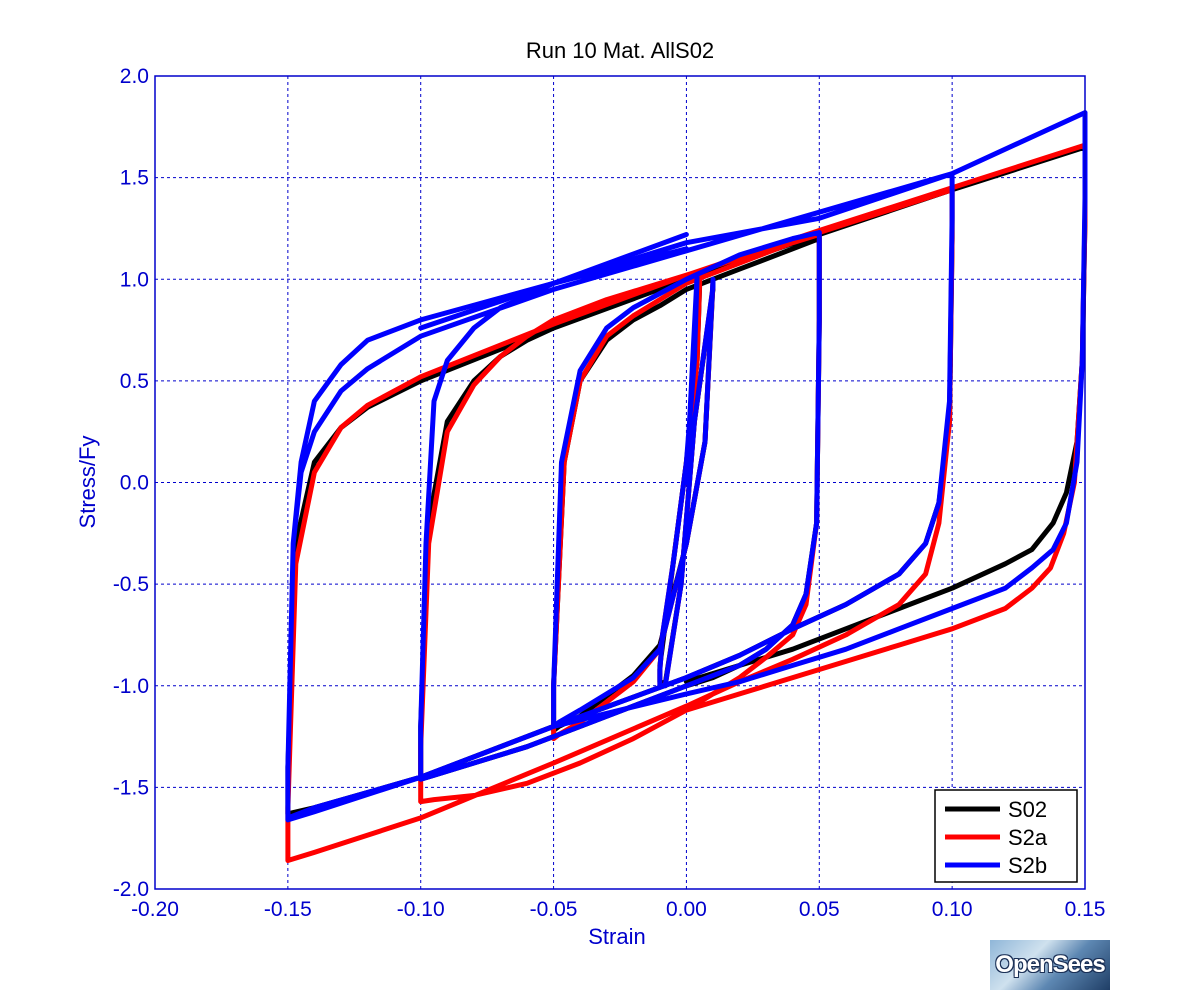 This screenshot has height=1000, width=1200. What do you see at coordinates (131, 787) in the screenshot?
I see `y-tick-label: -1.5` at bounding box center [131, 787].